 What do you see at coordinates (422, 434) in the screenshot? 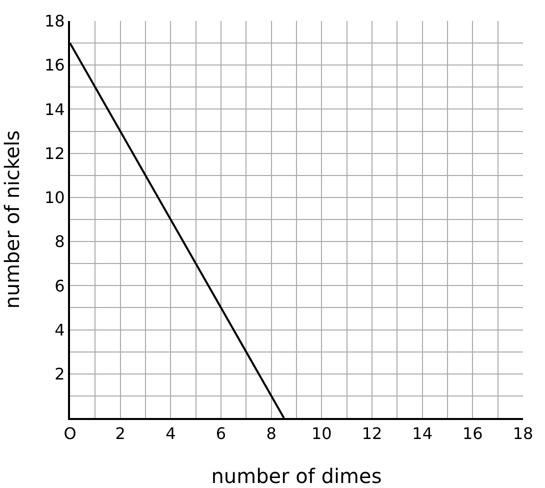
I see `x-tick-label: 14` at bounding box center [422, 434].